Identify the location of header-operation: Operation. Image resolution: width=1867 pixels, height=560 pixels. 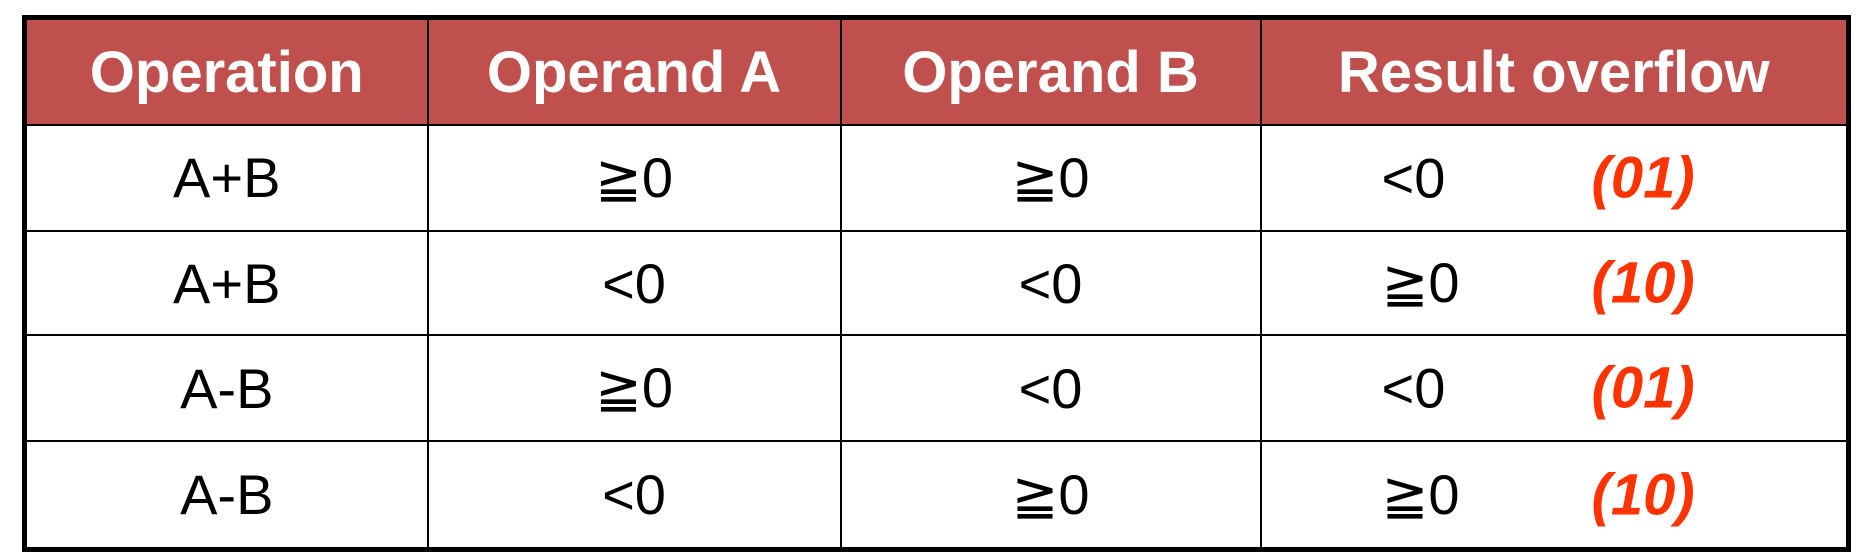
(226, 71).